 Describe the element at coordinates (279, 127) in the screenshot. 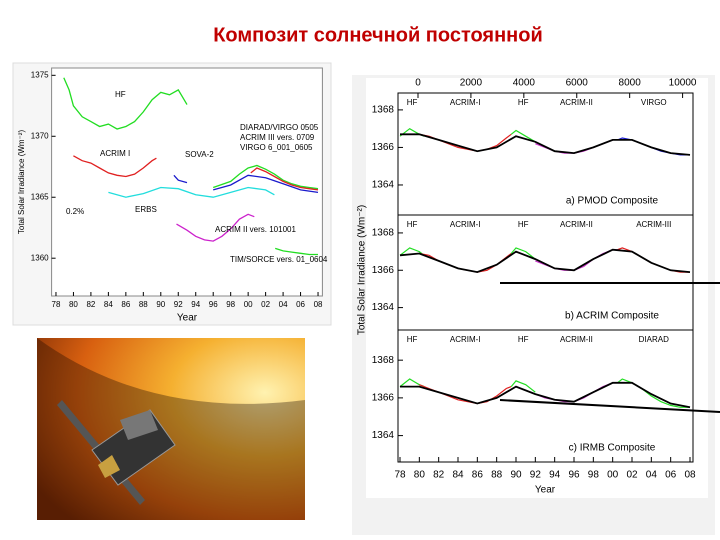

I see `series-label: DIARAD/VIRGO 0505` at that location.